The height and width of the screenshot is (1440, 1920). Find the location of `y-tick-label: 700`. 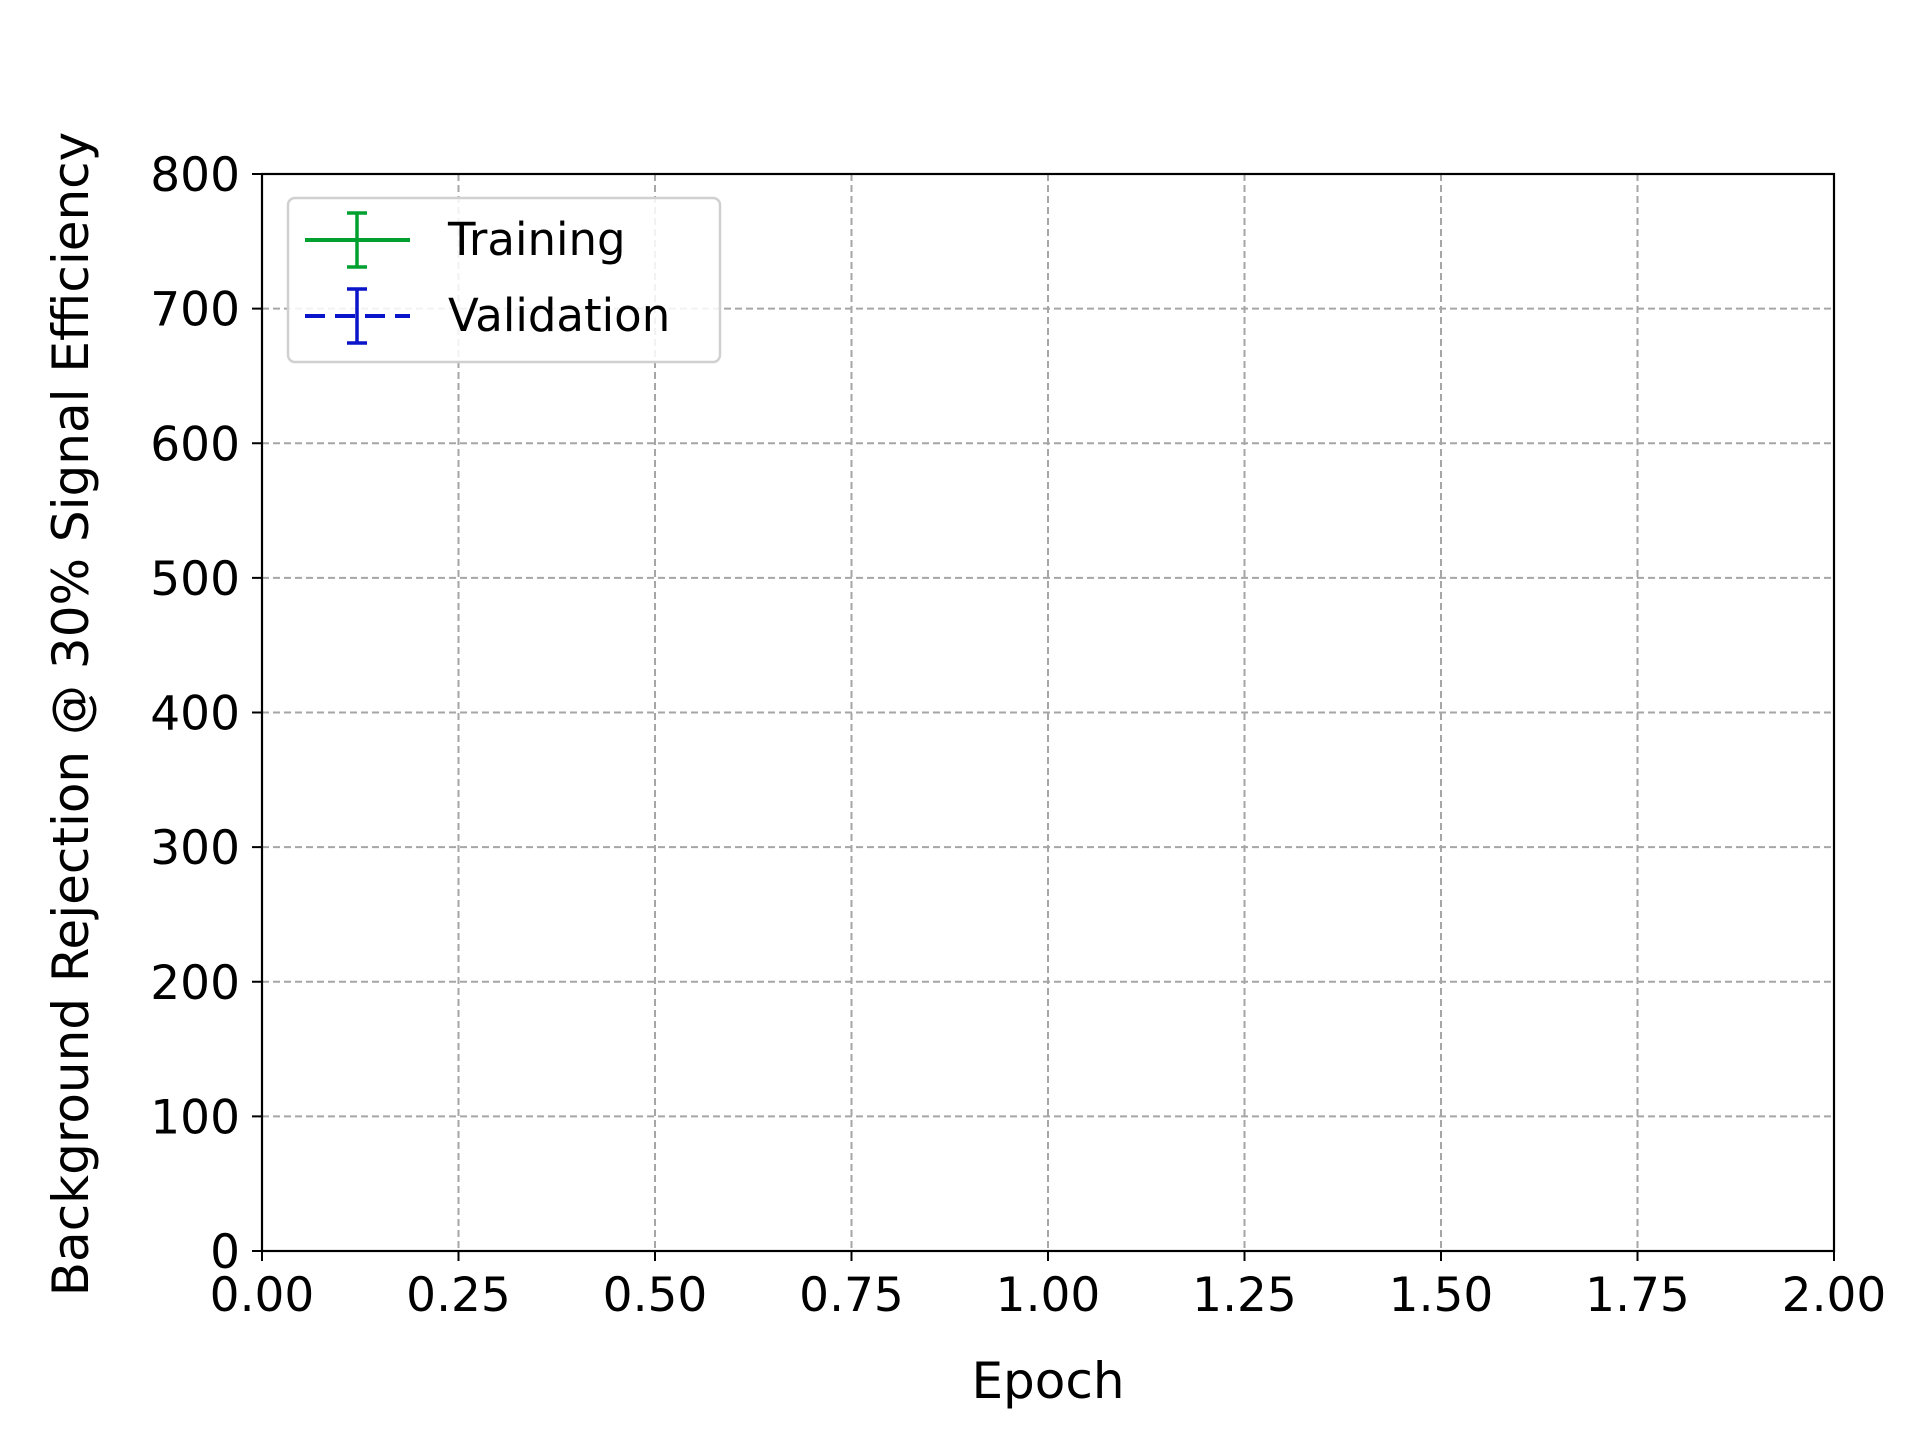

y-tick-label: 700 is located at coordinates (195, 310).